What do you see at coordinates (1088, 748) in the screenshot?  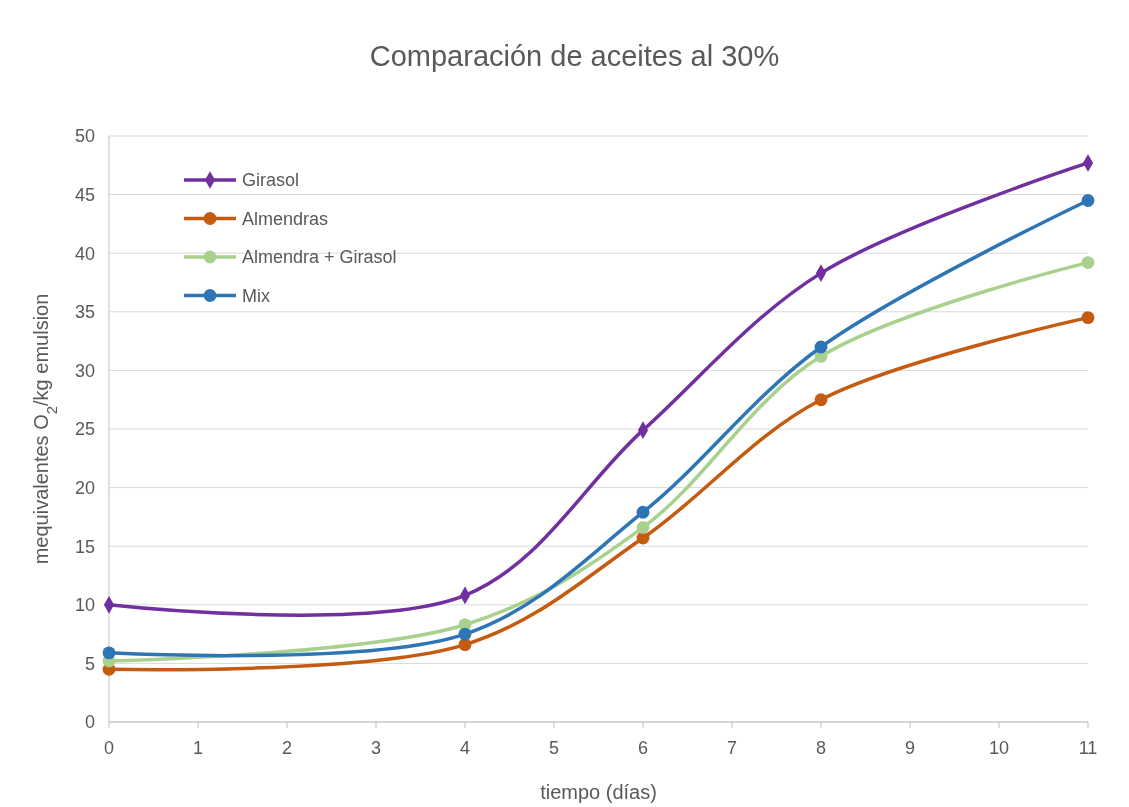 I see `x-tick-label: 11` at bounding box center [1088, 748].